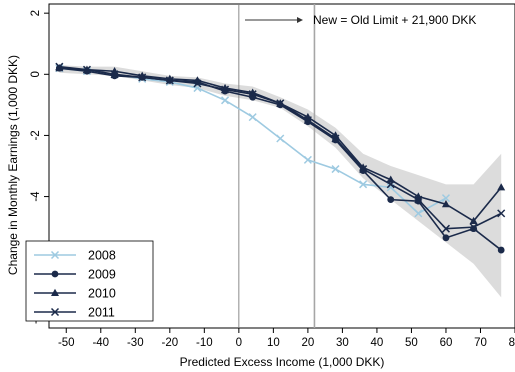  Describe the element at coordinates (36, 74) in the screenshot. I see `y-tick-label: 0` at that location.